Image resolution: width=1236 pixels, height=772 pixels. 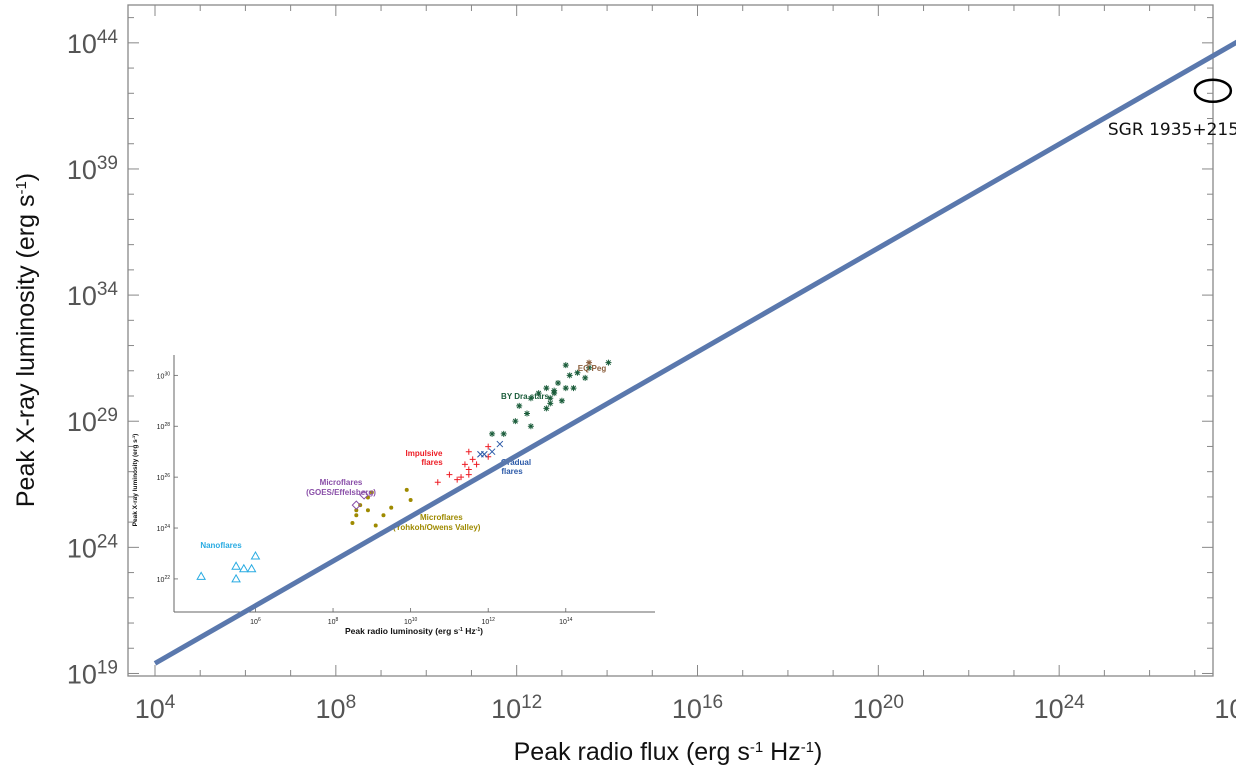 I want to click on inset-axis-ticks, so click(x=370, y=493).